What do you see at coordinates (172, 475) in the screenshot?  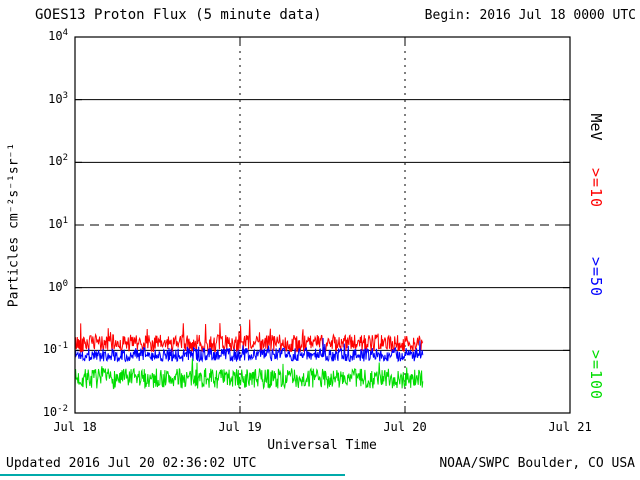 I see `bottom-accent-line` at bounding box center [172, 475].